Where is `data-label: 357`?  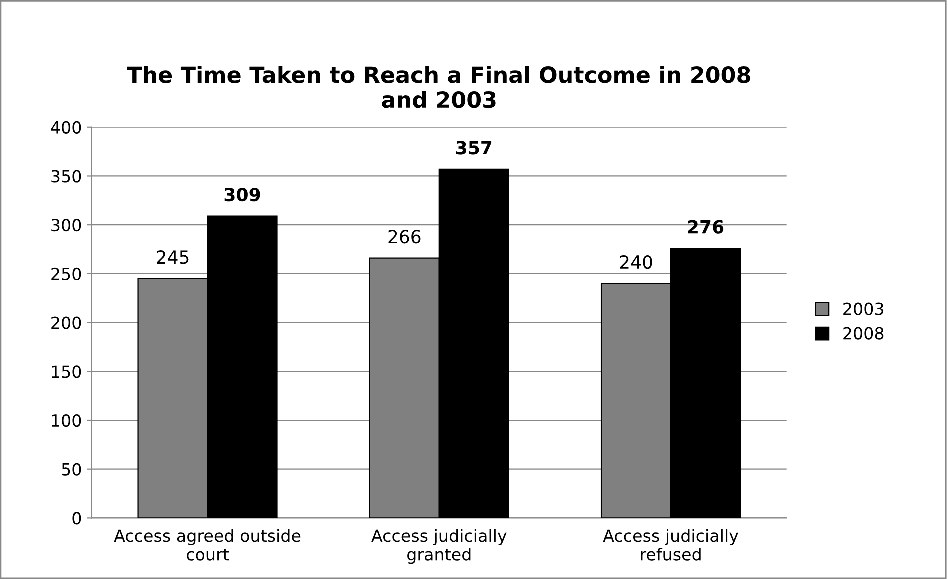
data-label: 357 is located at coordinates (474, 148).